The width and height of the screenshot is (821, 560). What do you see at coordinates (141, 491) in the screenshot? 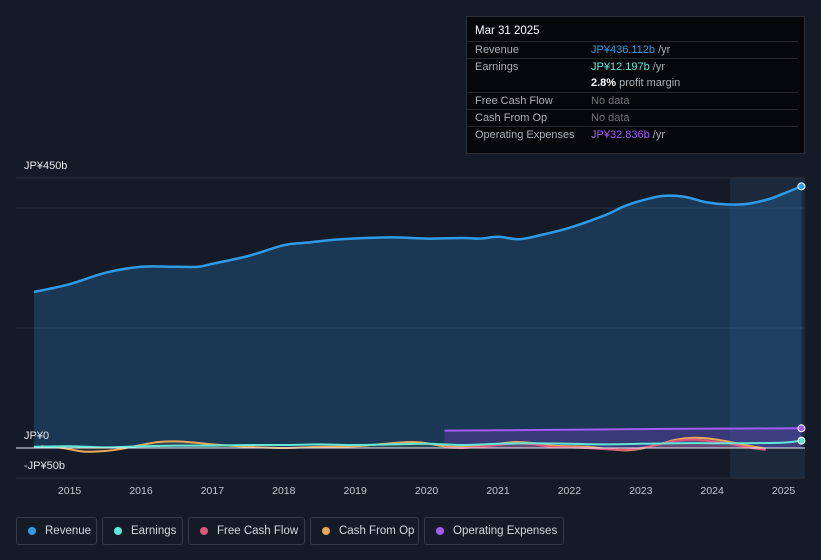
I see `x-tick-label: 2016` at bounding box center [141, 491].